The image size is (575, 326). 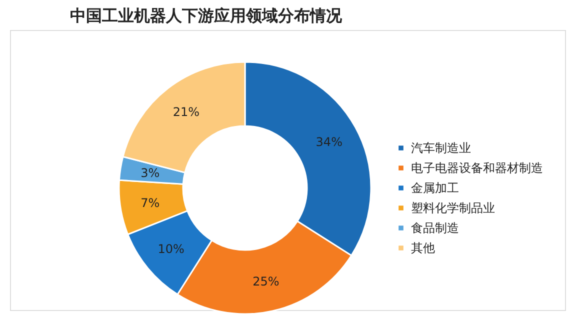 What do you see at coordinates (329, 141) in the screenshot?
I see `data-label: 34%` at bounding box center [329, 141].